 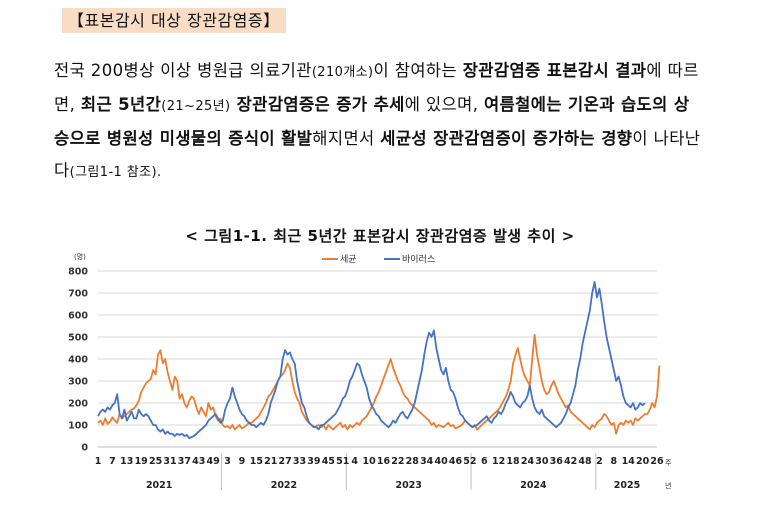 What do you see at coordinates (78, 272) in the screenshot?
I see `y-tick-label: 800` at bounding box center [78, 272].